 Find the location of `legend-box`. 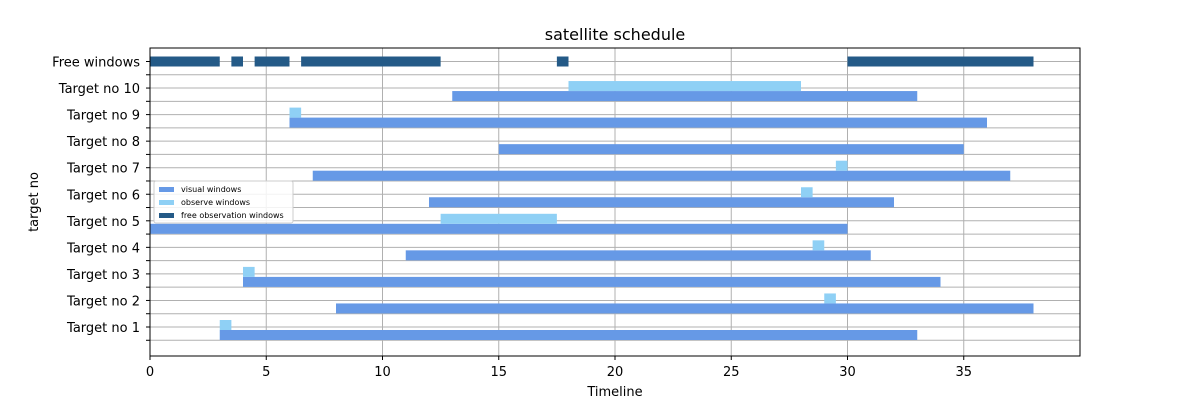

legend-box is located at coordinates (223, 202).